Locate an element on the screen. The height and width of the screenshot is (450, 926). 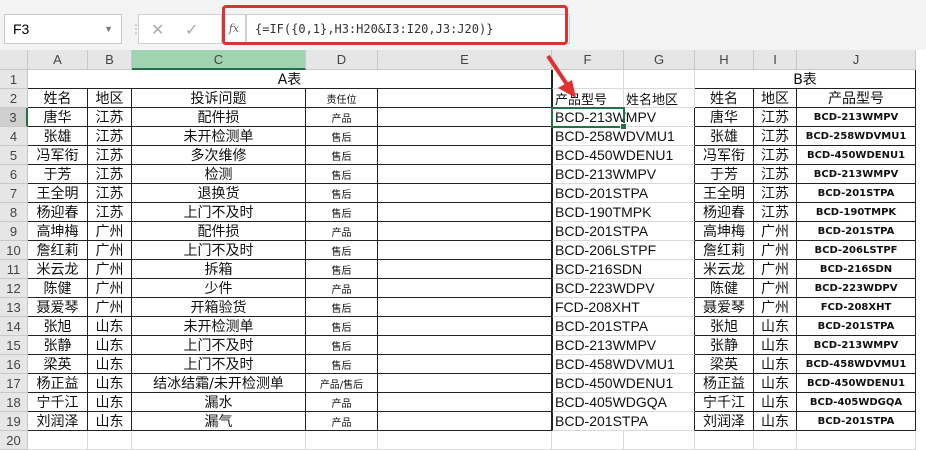
table-b-cell: 于芳 is located at coordinates (724, 174).